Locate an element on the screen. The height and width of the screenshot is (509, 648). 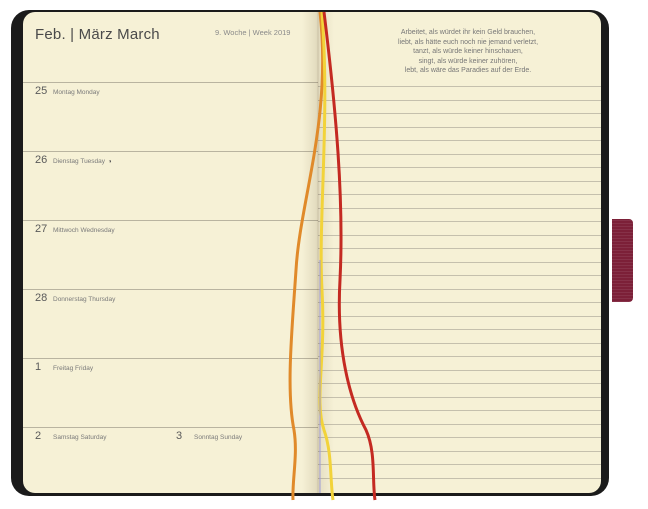
day-number: 26 is located at coordinates (41, 160).